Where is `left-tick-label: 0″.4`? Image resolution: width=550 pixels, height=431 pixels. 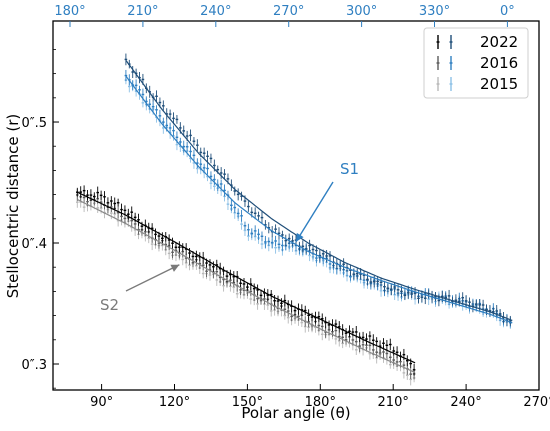 left-tick-label: 0″.4 is located at coordinates (34, 244).